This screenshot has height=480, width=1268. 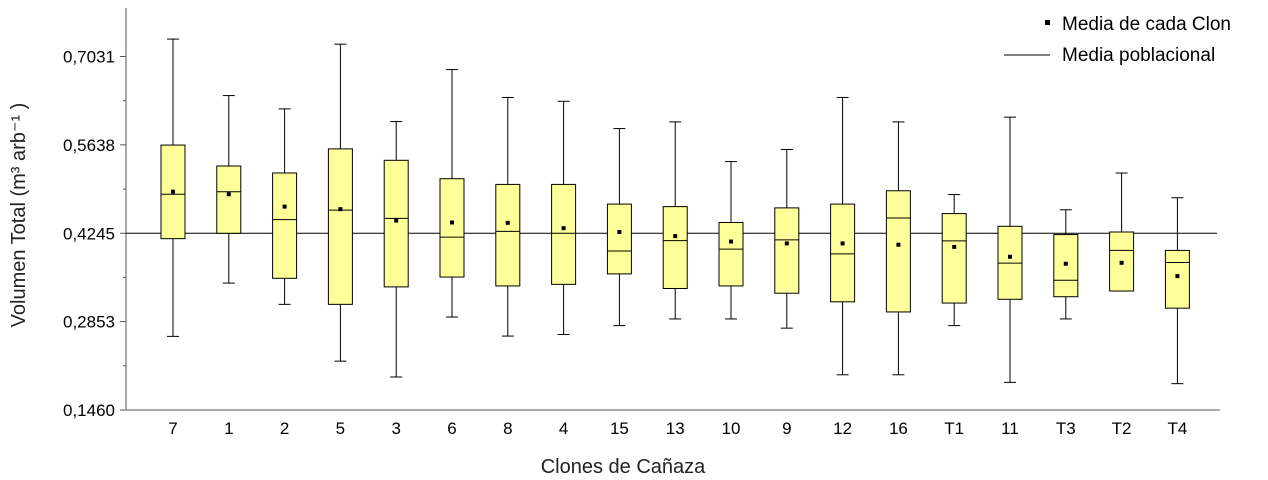 What do you see at coordinates (954, 428) in the screenshot?
I see `x-tick-label: T1` at bounding box center [954, 428].